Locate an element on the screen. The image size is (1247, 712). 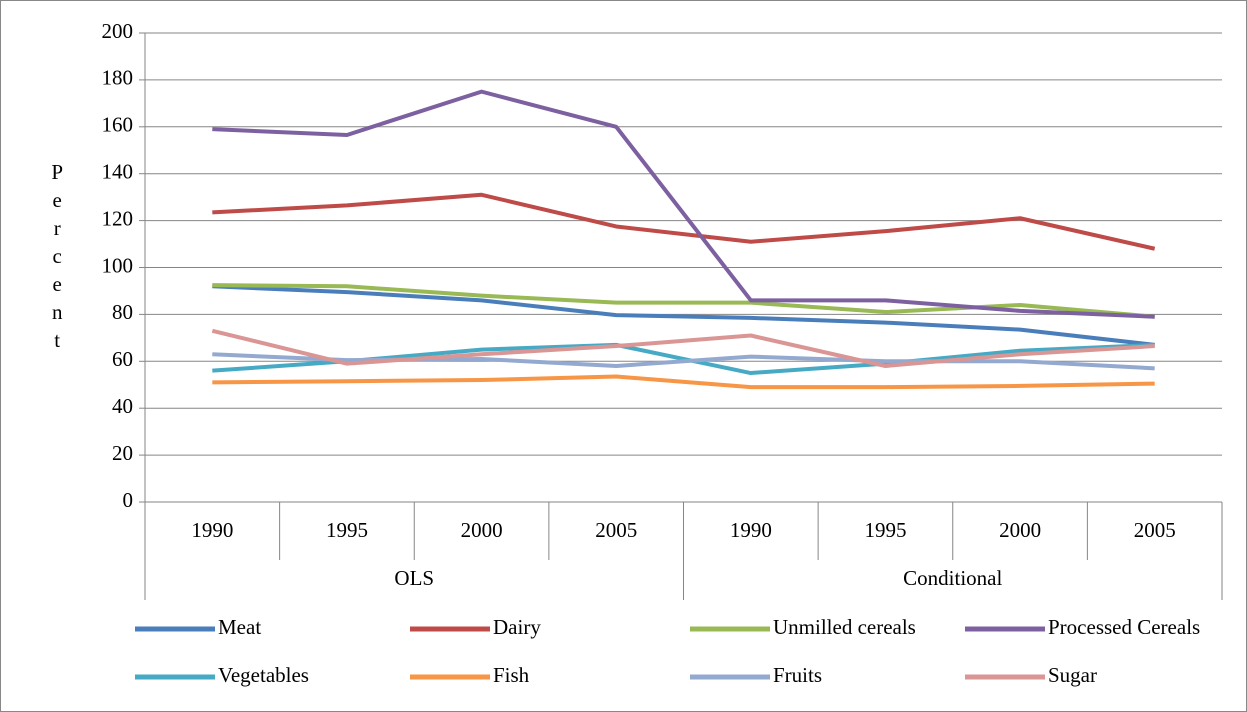
legend-label: Dairy is located at coordinates (517, 627).